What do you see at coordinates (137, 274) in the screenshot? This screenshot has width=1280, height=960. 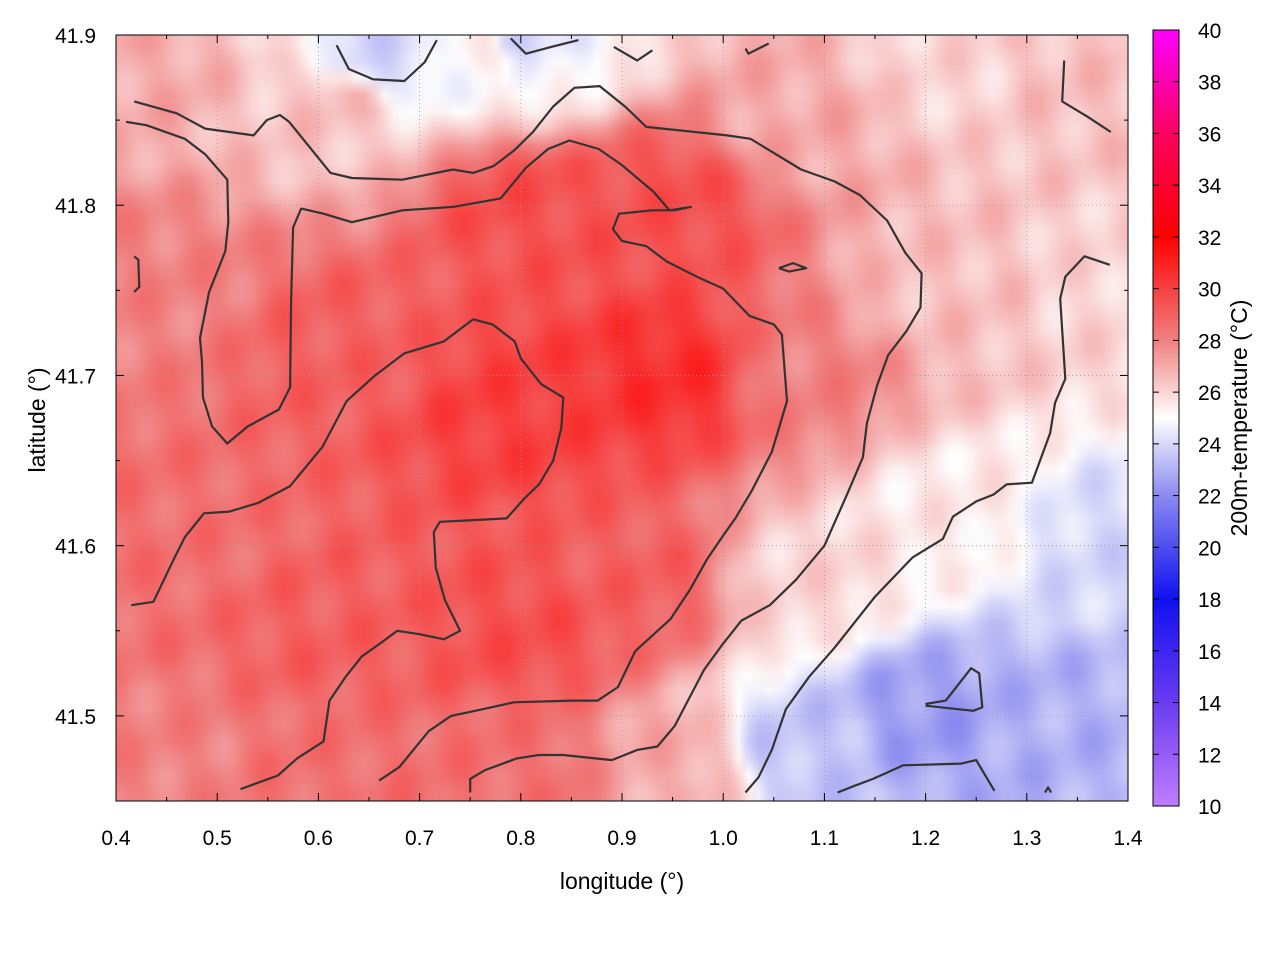 I see `contour-left-edge` at bounding box center [137, 274].